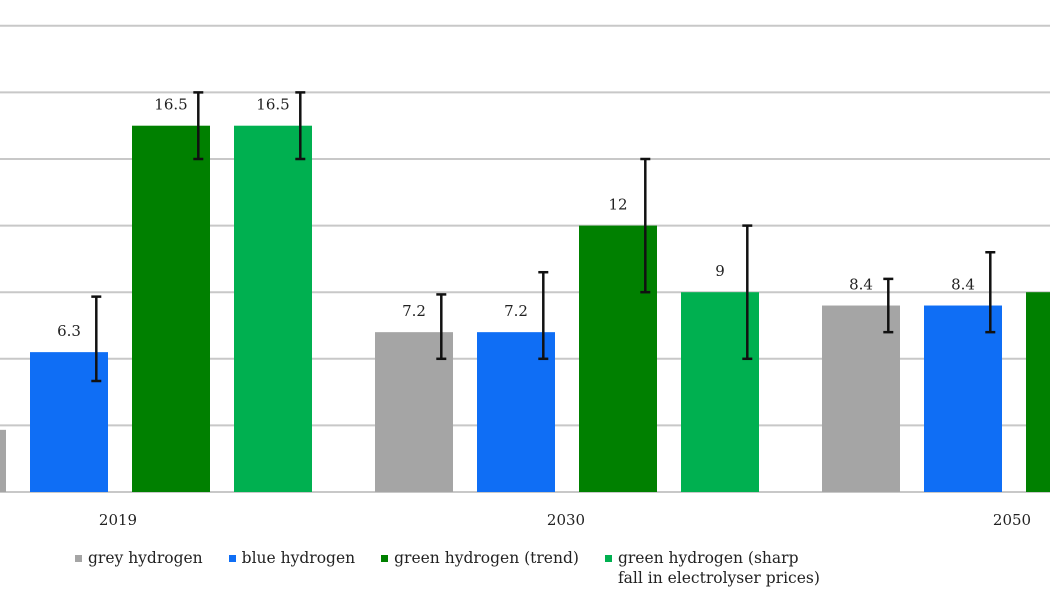 This screenshot has width=1050, height=600. Describe the element at coordinates (617, 205) in the screenshot. I see `data-label: 12` at that location.